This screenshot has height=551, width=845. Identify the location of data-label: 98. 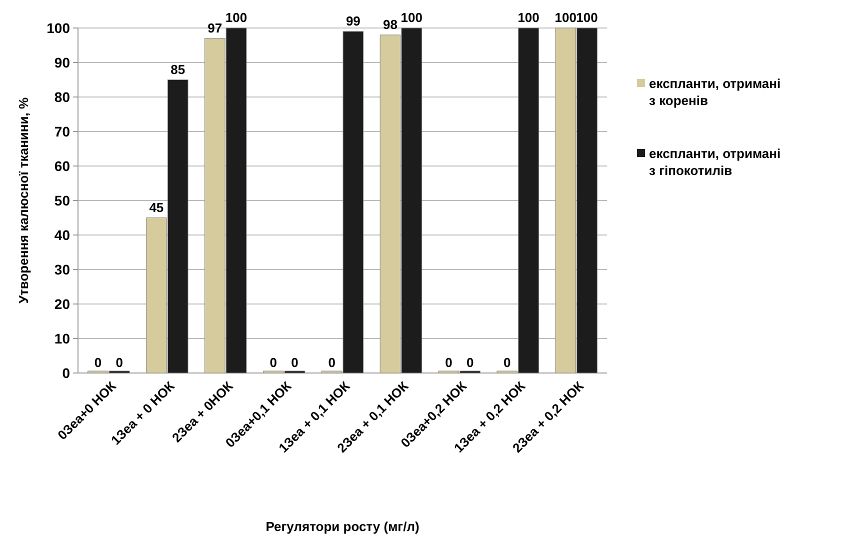
(390, 24).